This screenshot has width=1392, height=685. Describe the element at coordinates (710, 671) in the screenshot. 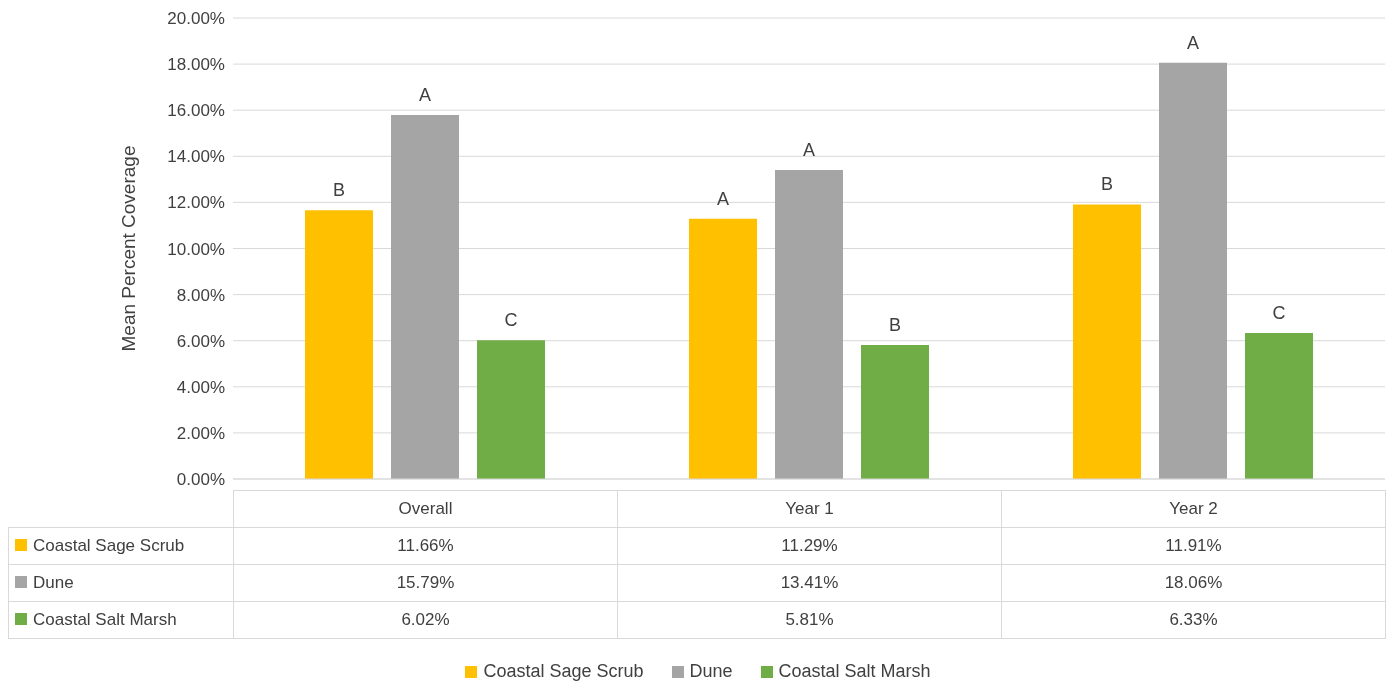

I see `legend-label: Dune` at that location.